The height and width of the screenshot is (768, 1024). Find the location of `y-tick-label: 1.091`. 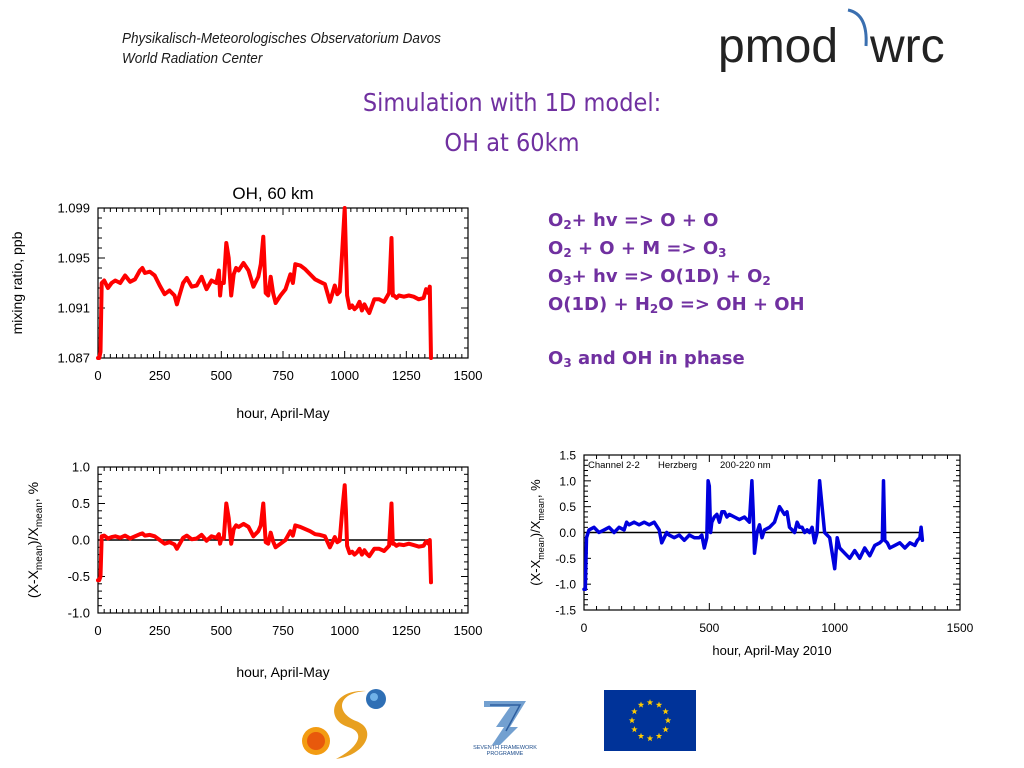

y-tick-label: 1.091 is located at coordinates (73, 308).